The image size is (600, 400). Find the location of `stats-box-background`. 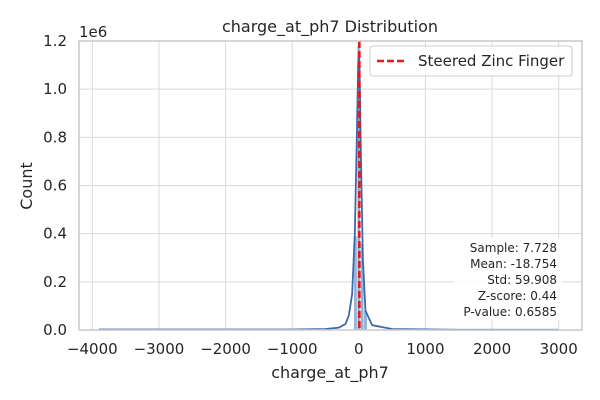

stats-box-background is located at coordinates (508, 279).